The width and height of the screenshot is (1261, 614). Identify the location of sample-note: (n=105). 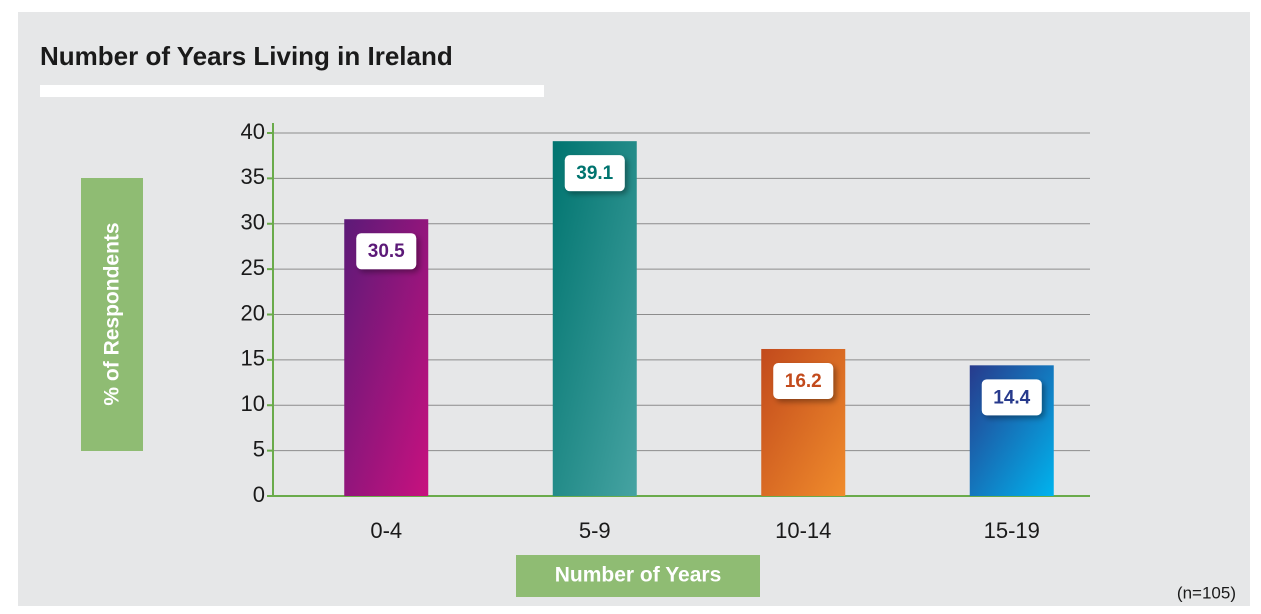
(1206, 592).